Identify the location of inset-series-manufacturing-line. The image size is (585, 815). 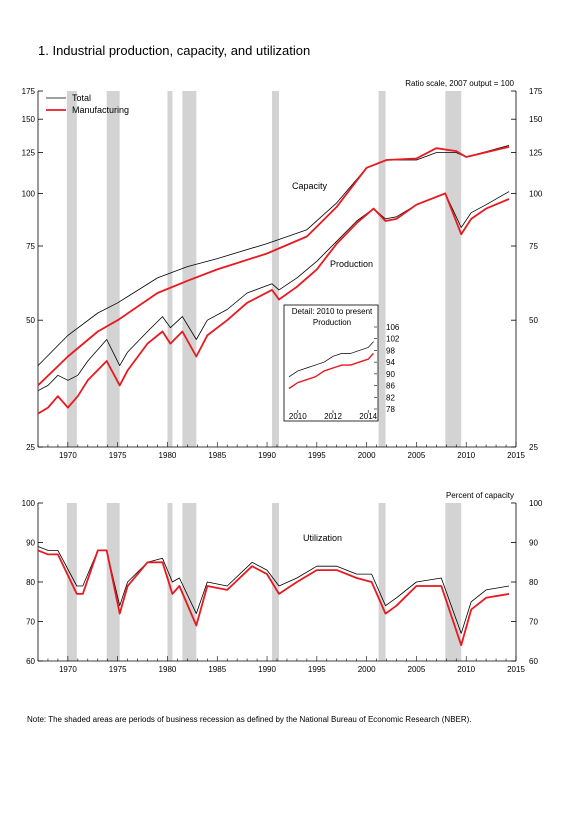
(331, 371).